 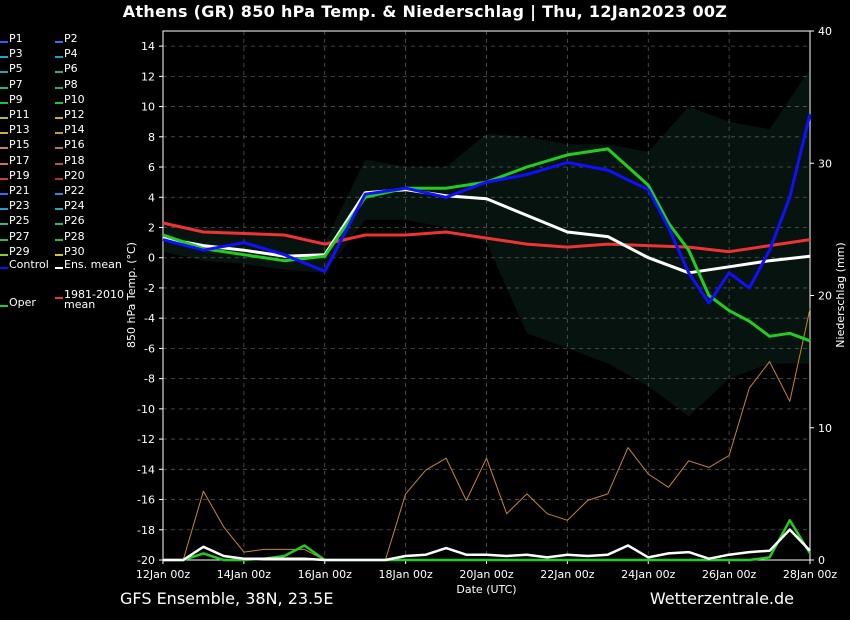 I want to click on legend-label: P3, so click(x=16, y=54).